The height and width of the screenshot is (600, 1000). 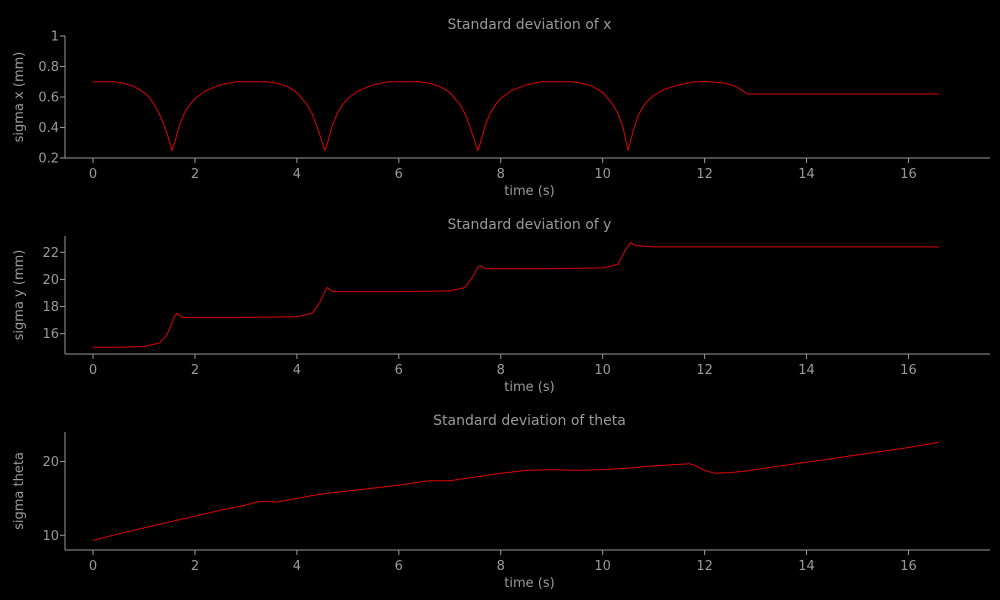 I want to click on chart-title: Standard deviation of x, so click(x=530, y=25).